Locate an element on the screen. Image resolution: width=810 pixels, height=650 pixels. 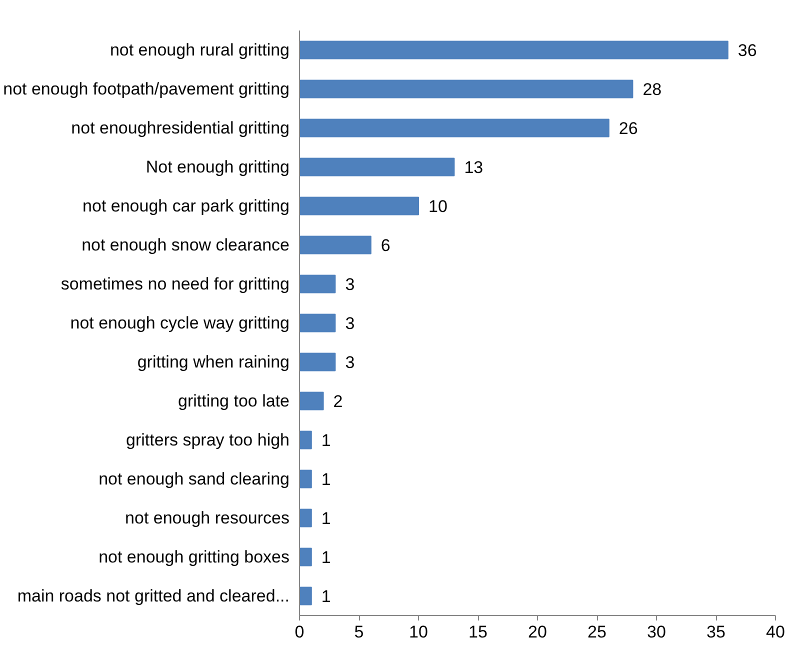
y-tick-label: gritting when raining is located at coordinates (213, 362).